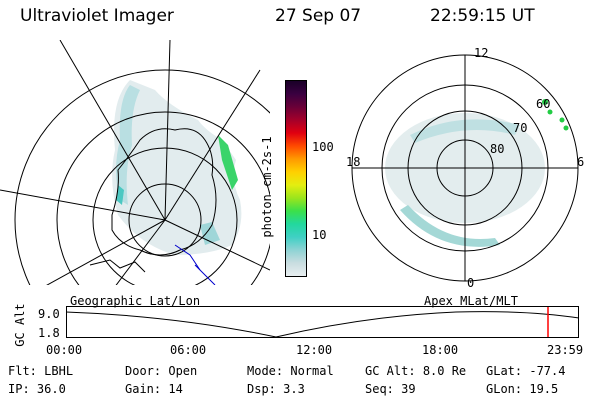 The image size is (600, 400). I want to click on gc-alt-timeline, so click(322, 322).